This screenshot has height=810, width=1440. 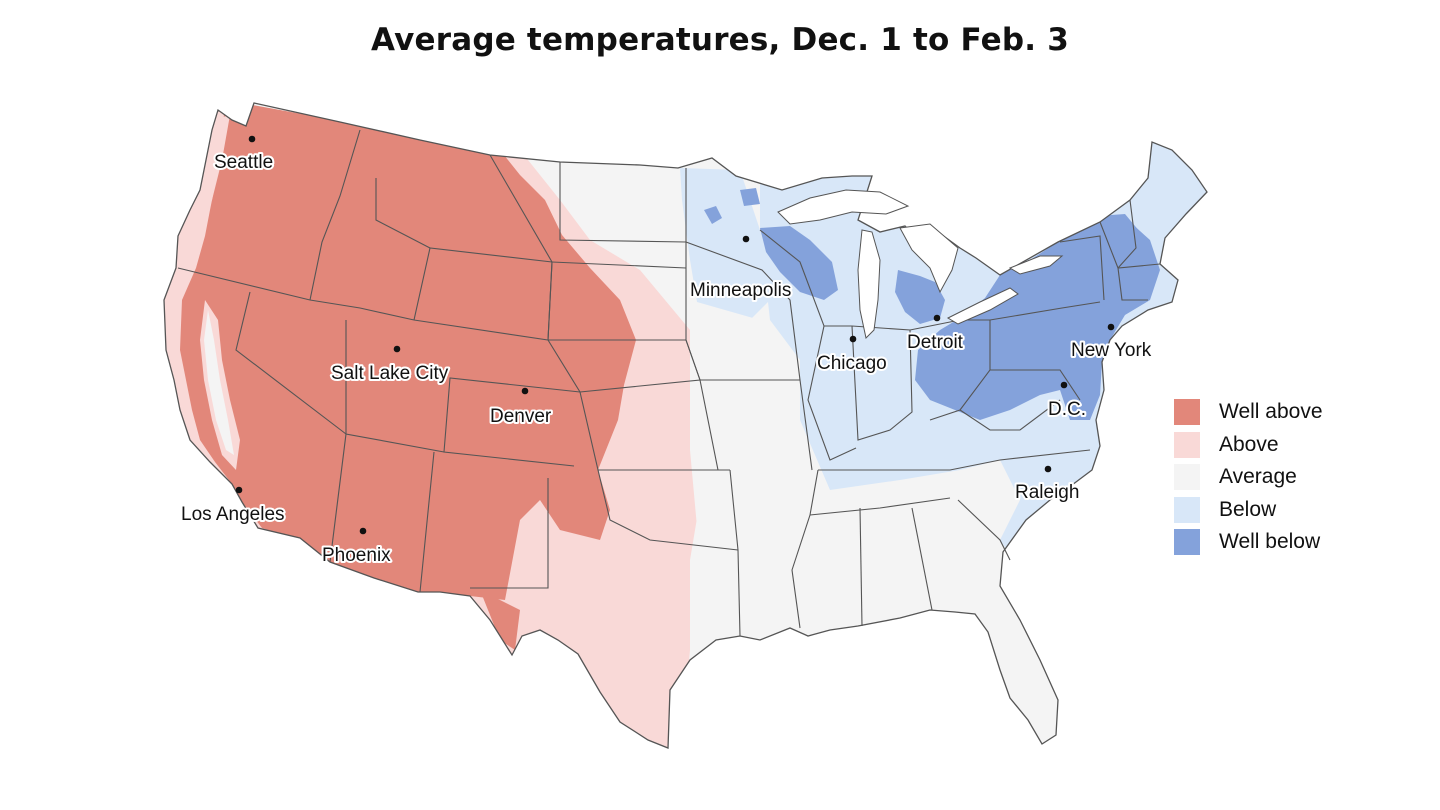 What do you see at coordinates (1048, 469) in the screenshot?
I see `raleigh-marker` at bounding box center [1048, 469].